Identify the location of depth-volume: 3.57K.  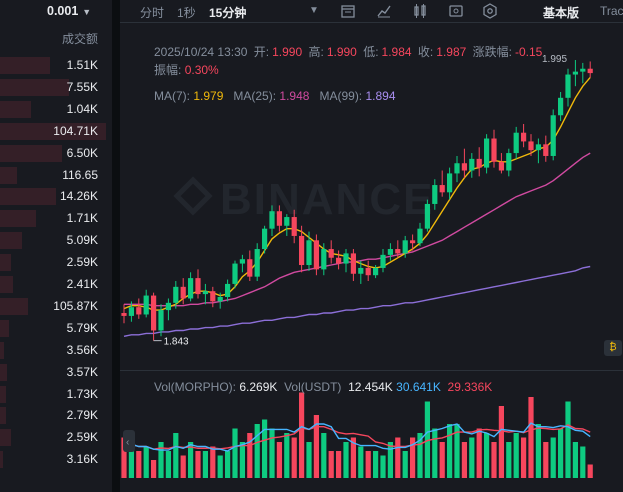
(82, 371).